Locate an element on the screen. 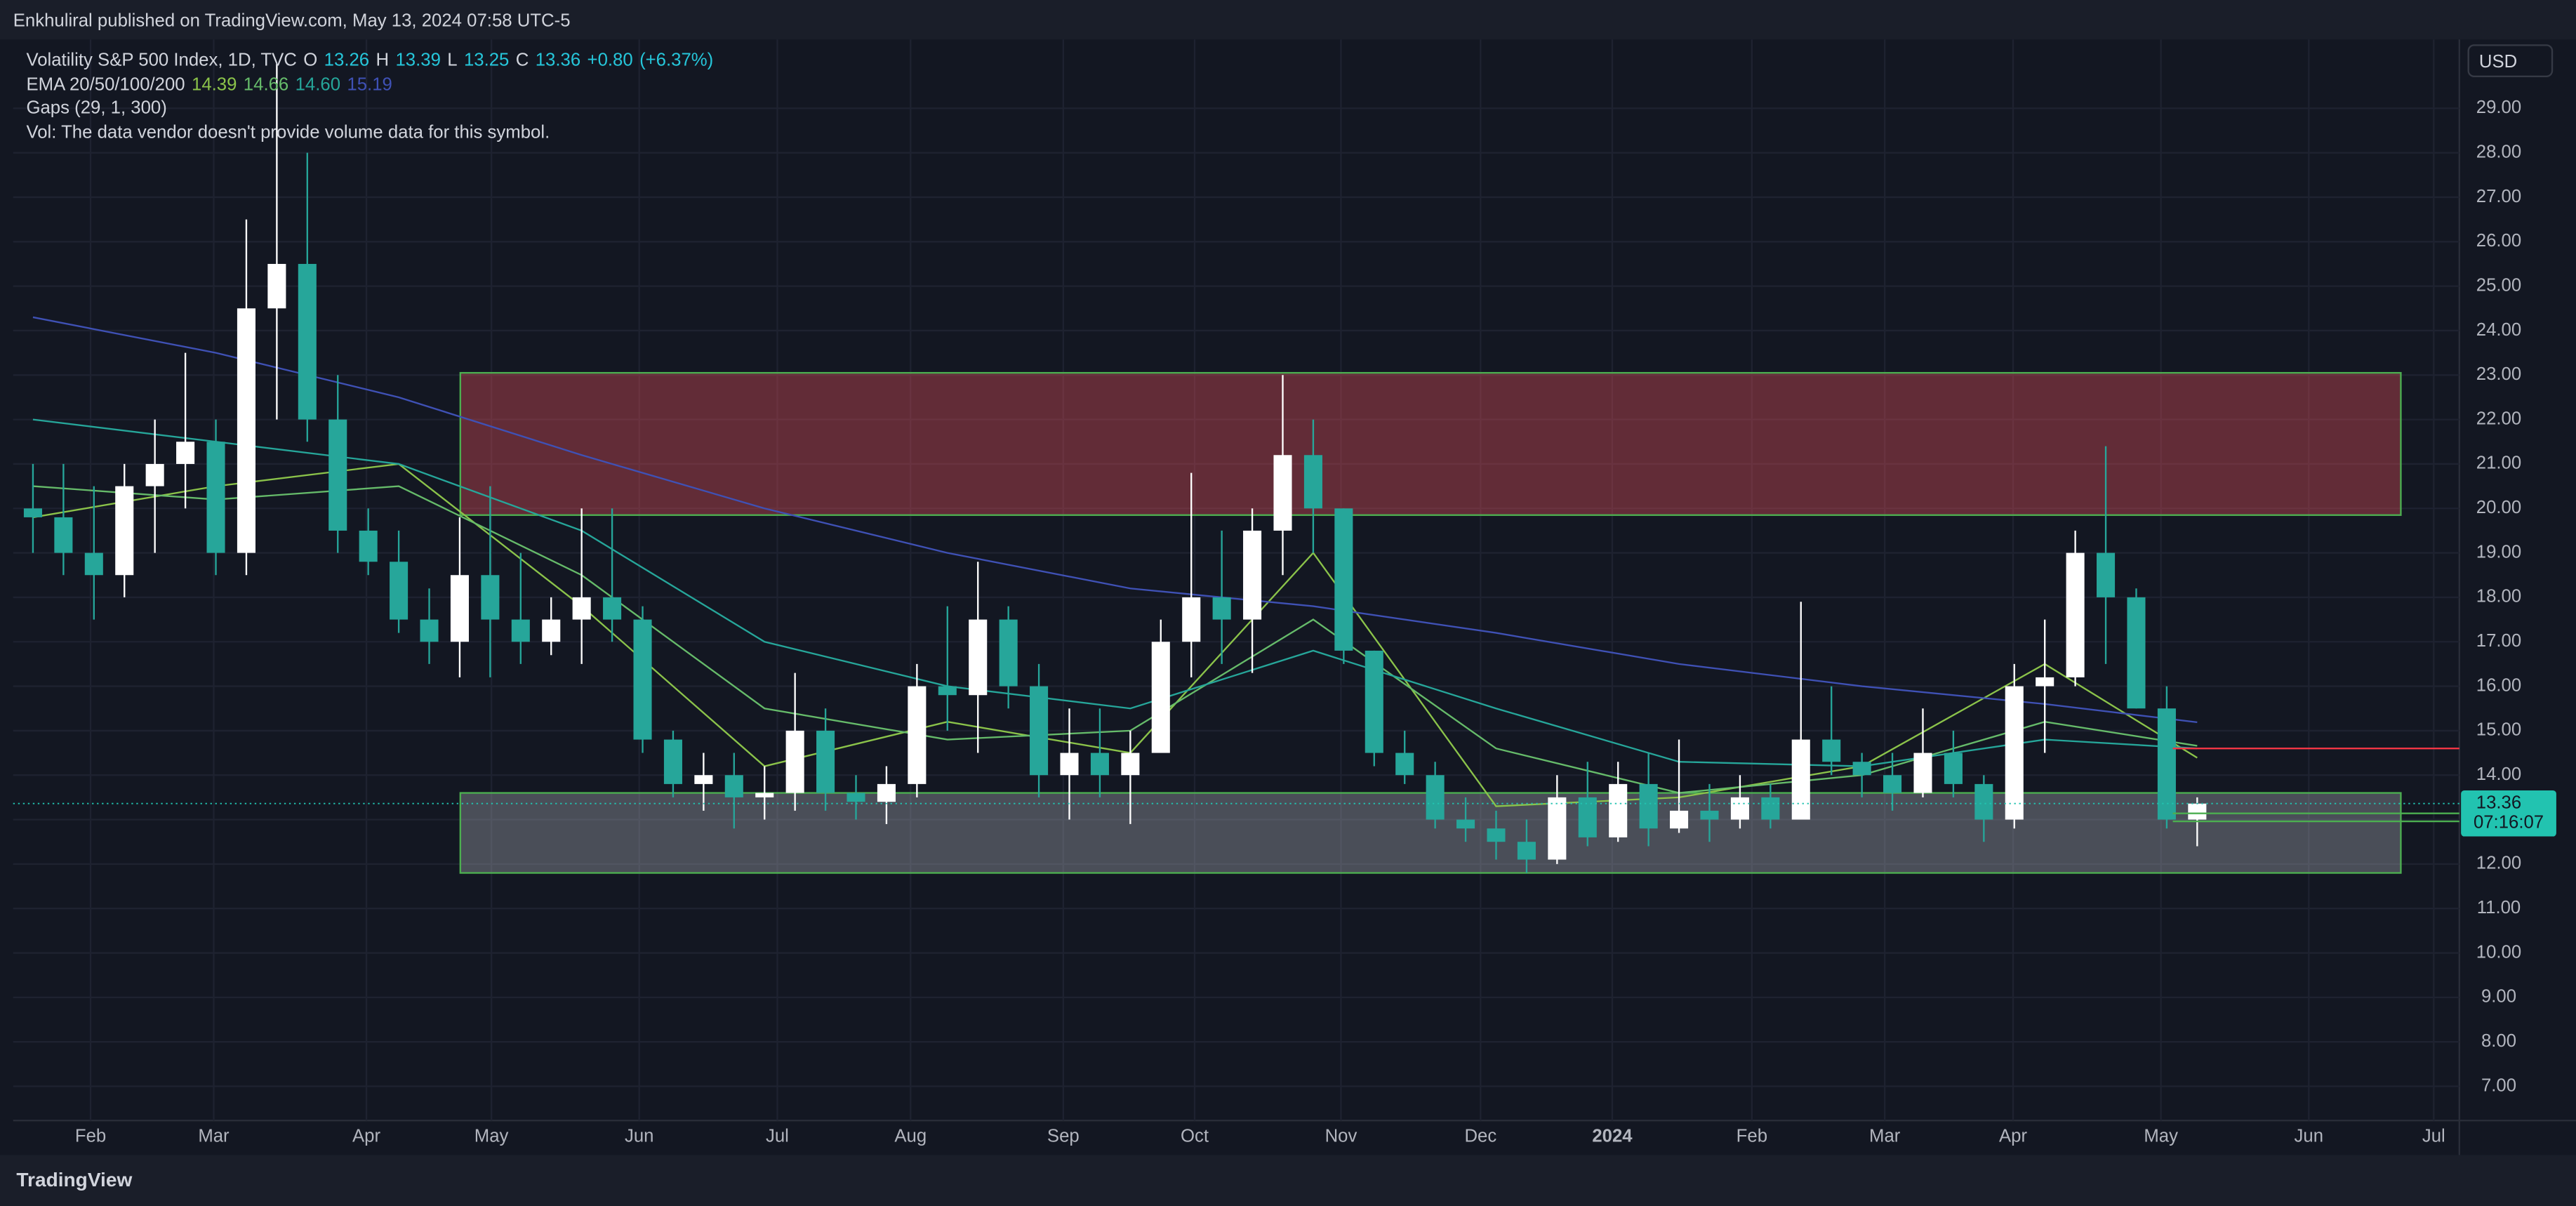 The width and height of the screenshot is (2576, 1206). y-tick-label: 11.00 is located at coordinates (2499, 907).